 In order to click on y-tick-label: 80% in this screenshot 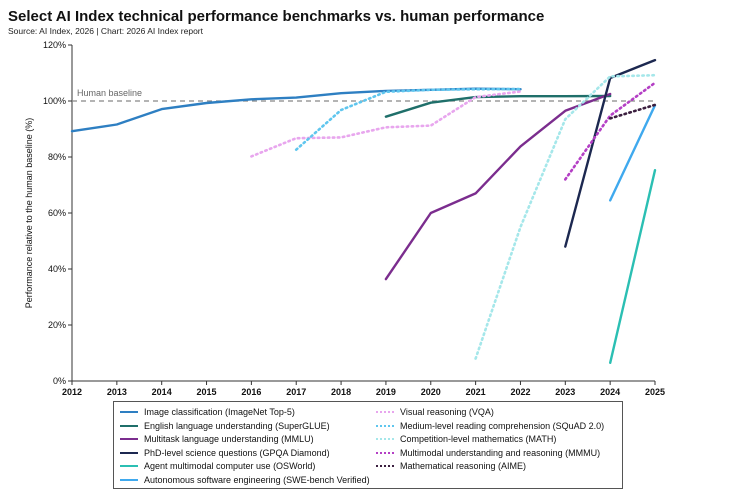, I will do `click(57, 157)`.